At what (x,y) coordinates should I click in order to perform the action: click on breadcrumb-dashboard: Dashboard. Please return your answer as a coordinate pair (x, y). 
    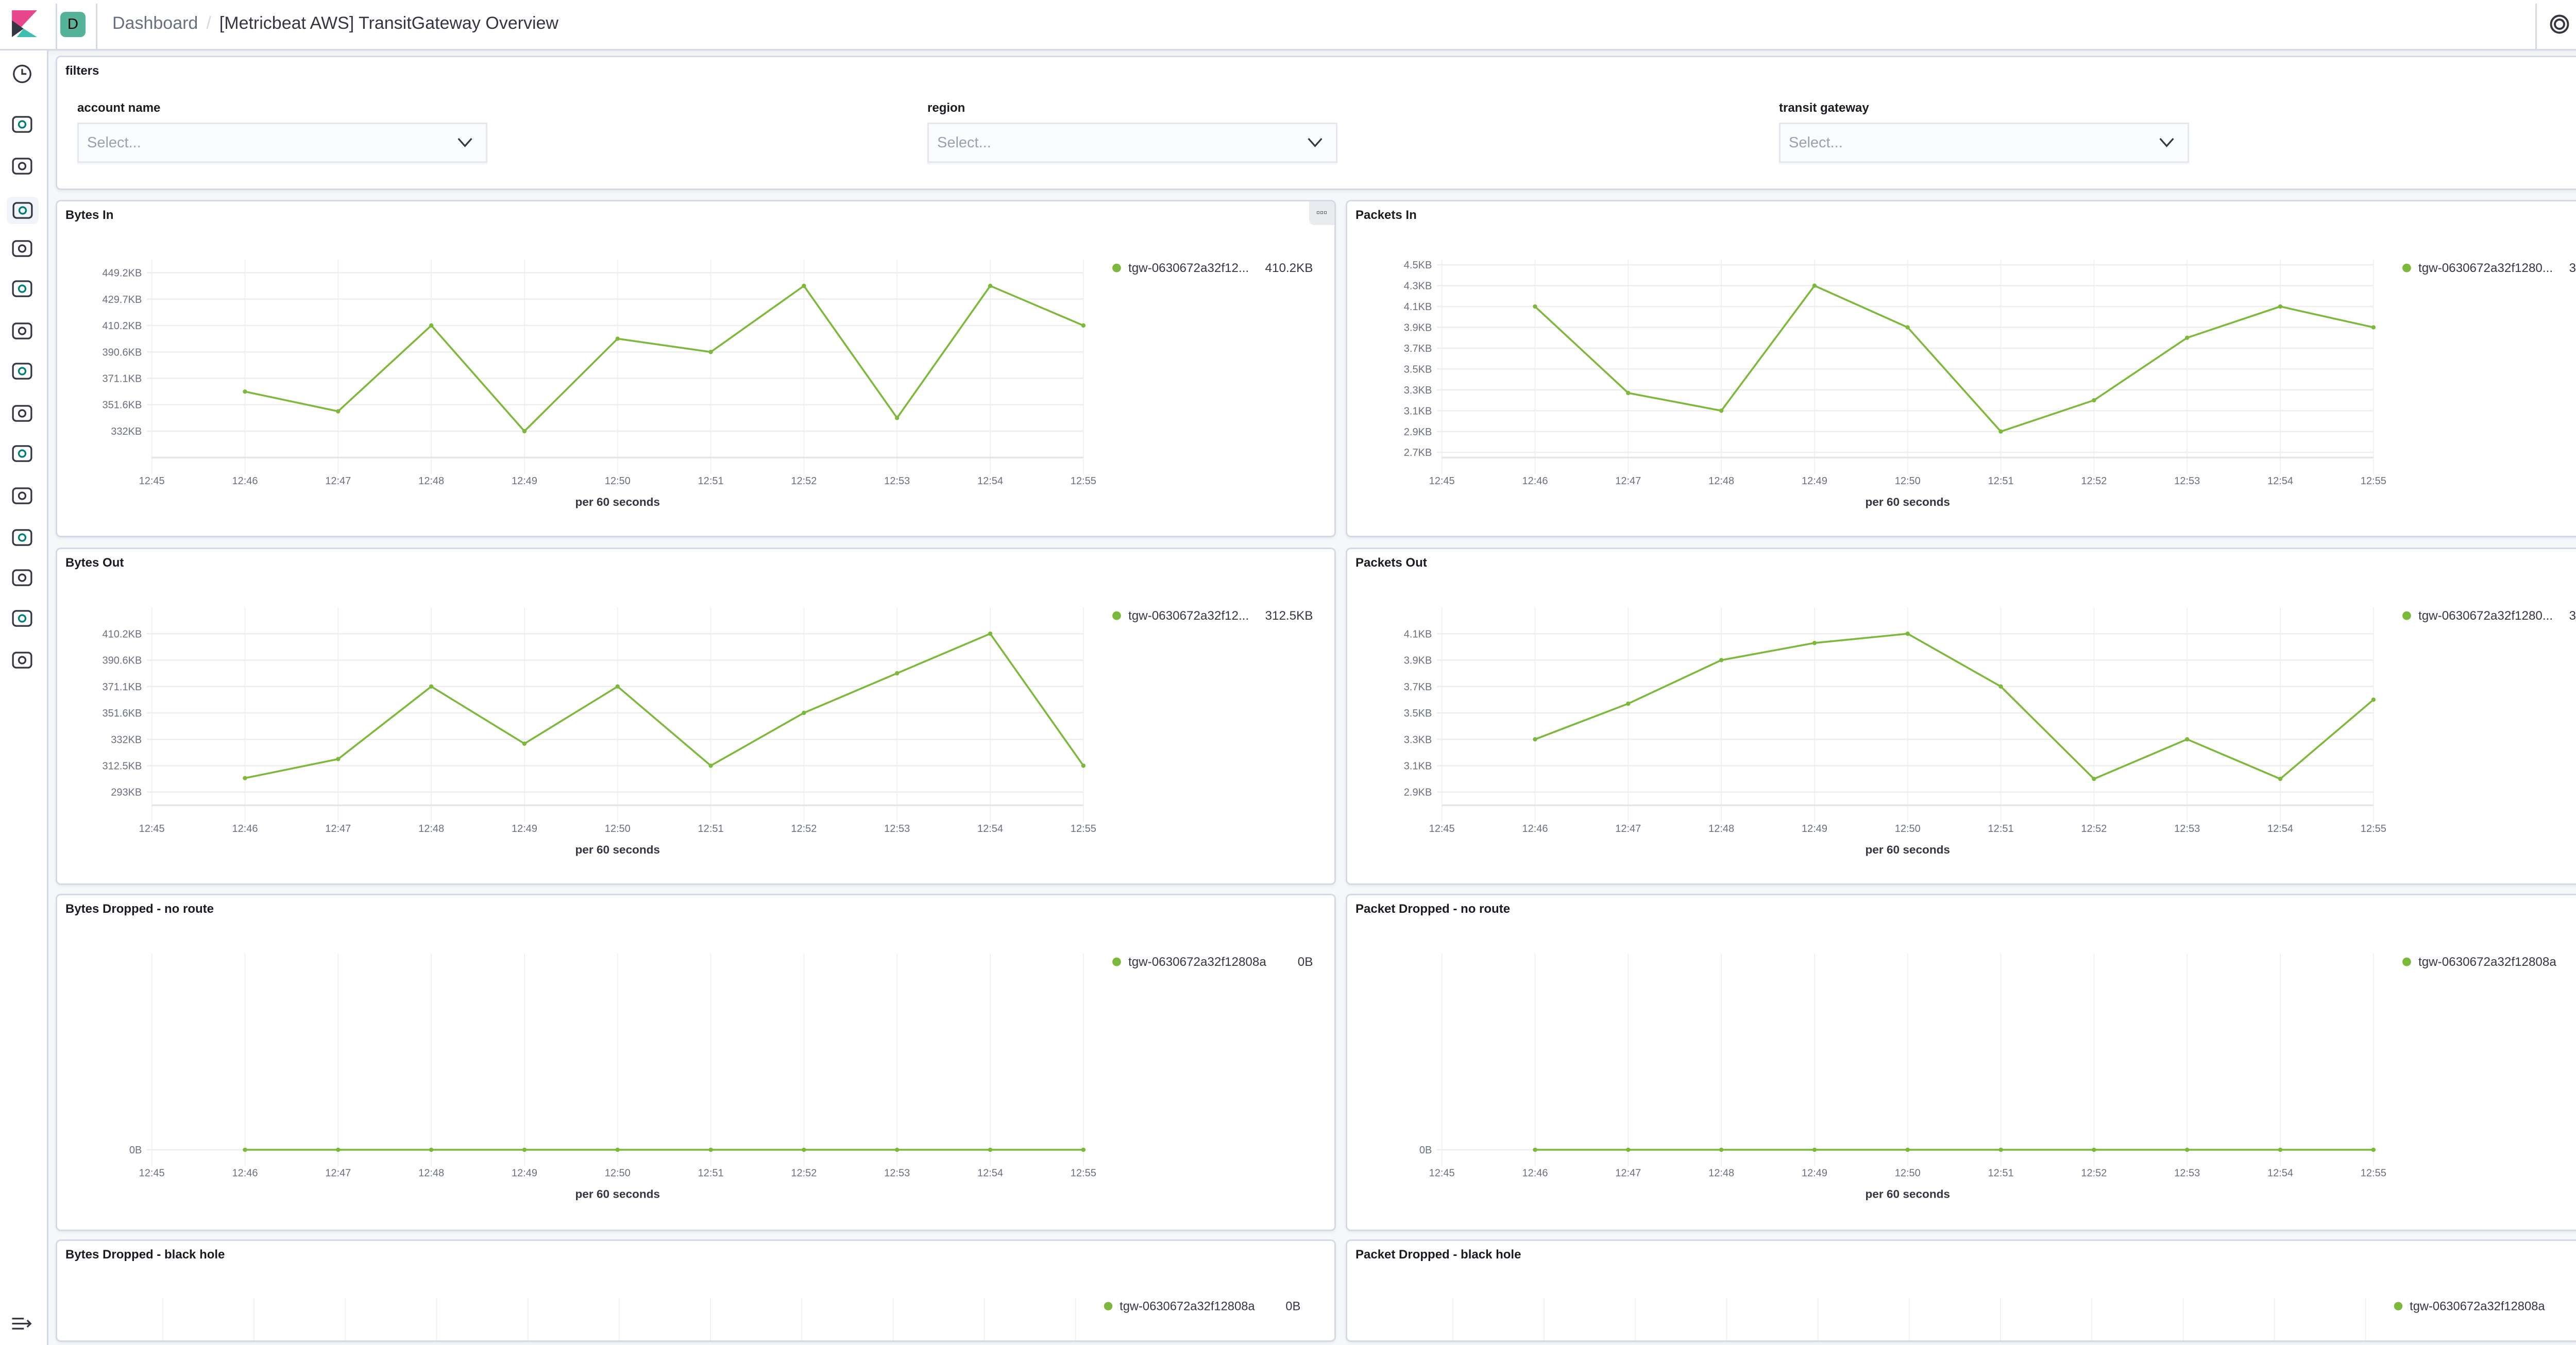
    Looking at the image, I should click on (155, 23).